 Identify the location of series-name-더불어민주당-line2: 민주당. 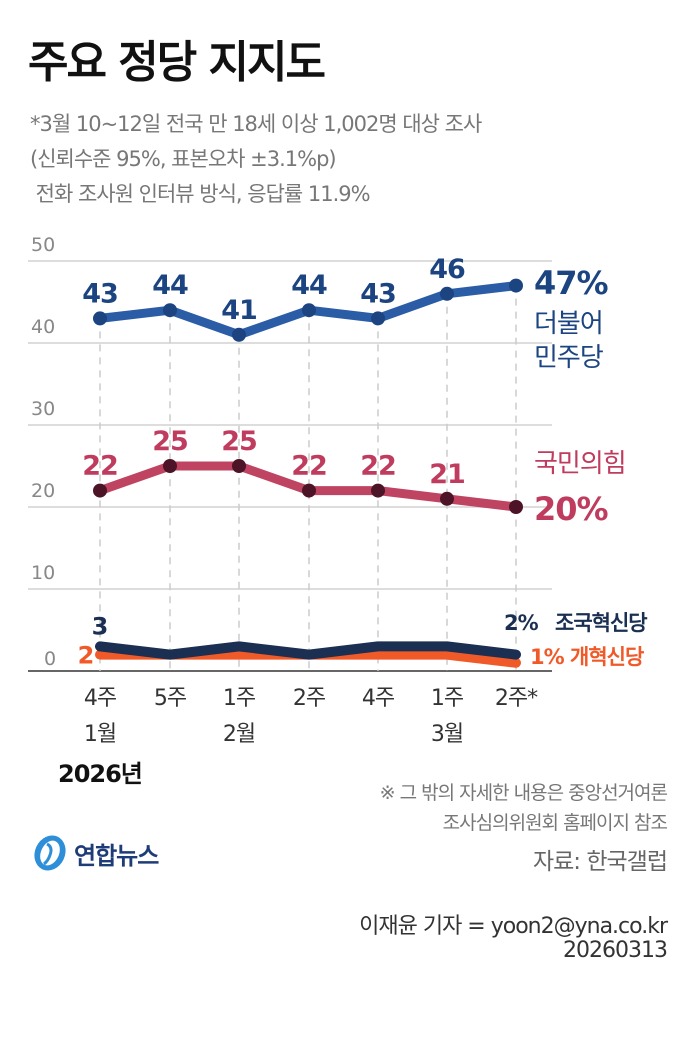
(568, 358).